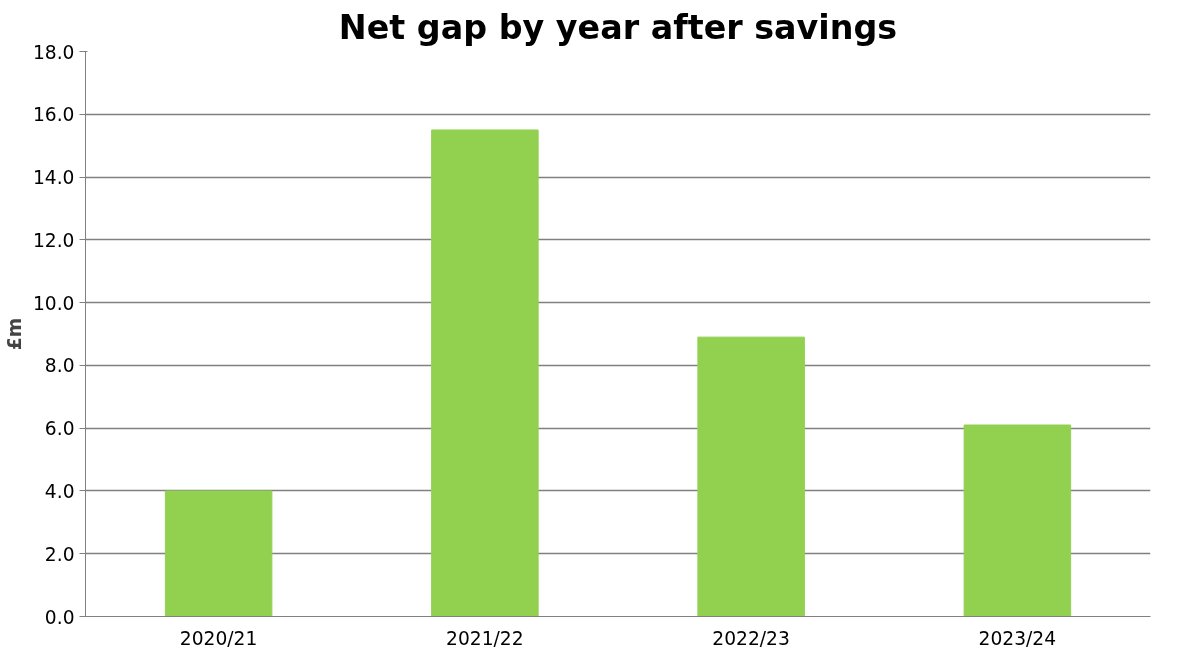  What do you see at coordinates (53, 303) in the screenshot?
I see `y-tick-label: 10.0` at bounding box center [53, 303].